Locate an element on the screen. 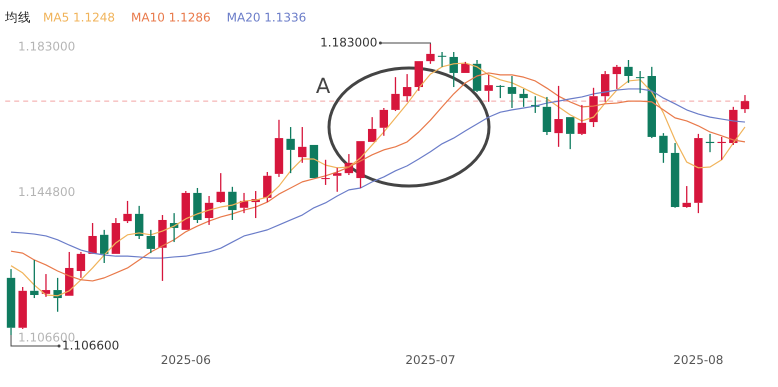  x-tick-label: 2025-08 is located at coordinates (698, 360).